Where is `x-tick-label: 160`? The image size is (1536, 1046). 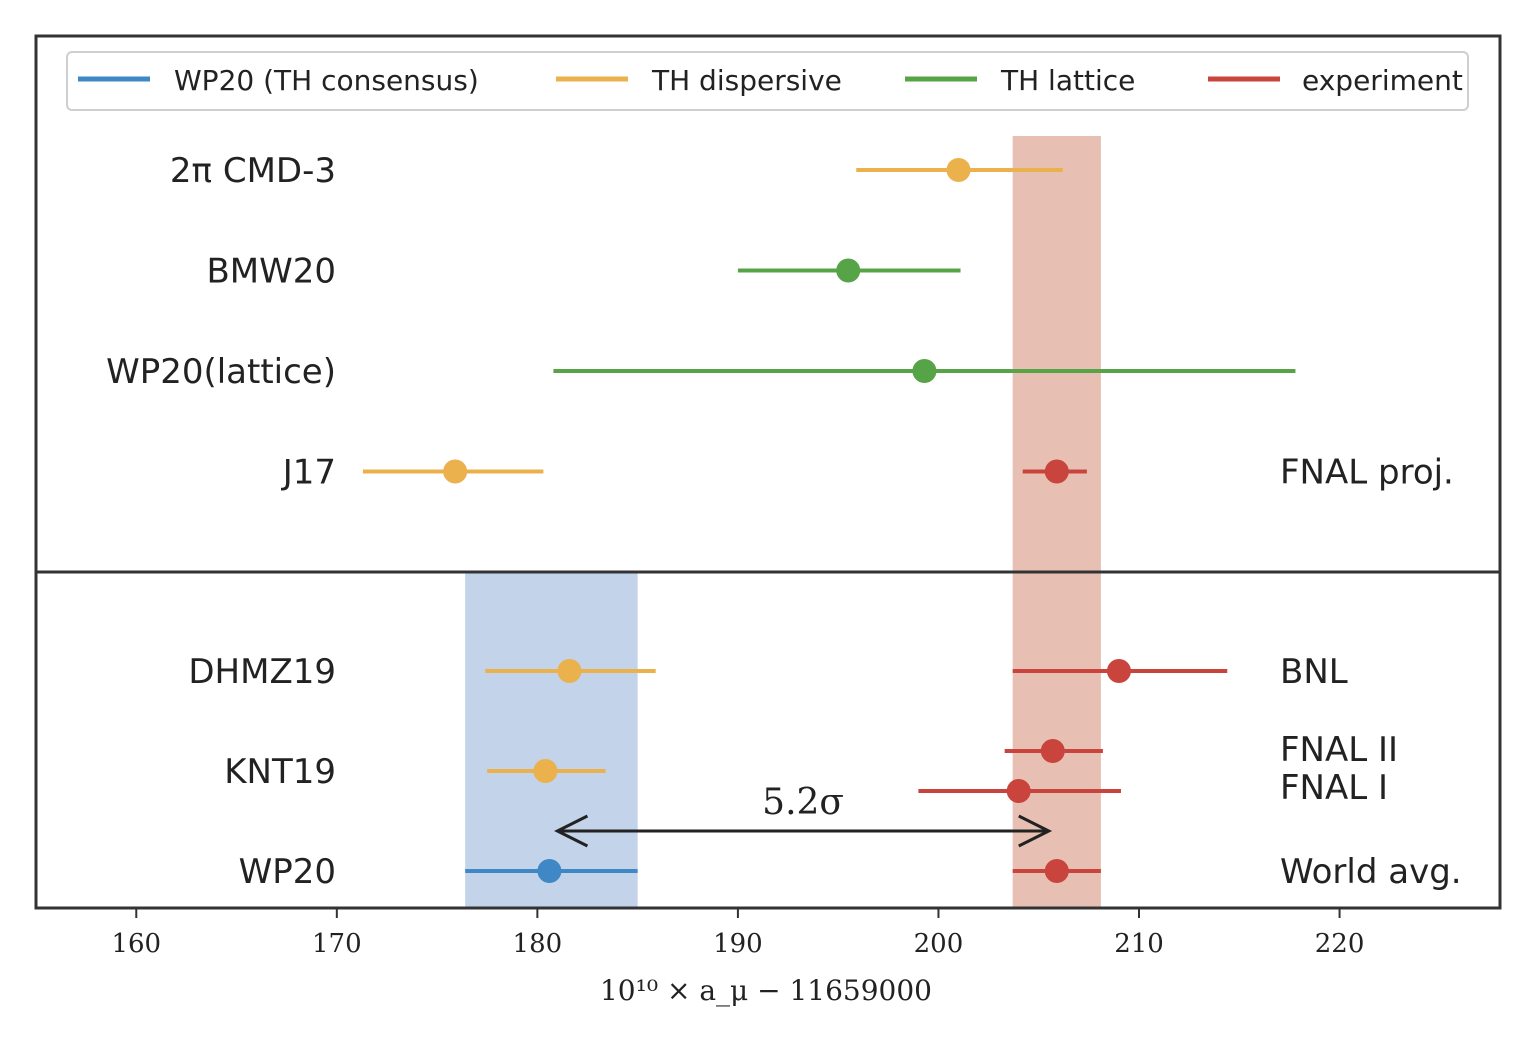 x-tick-label: 160 is located at coordinates (136, 944).